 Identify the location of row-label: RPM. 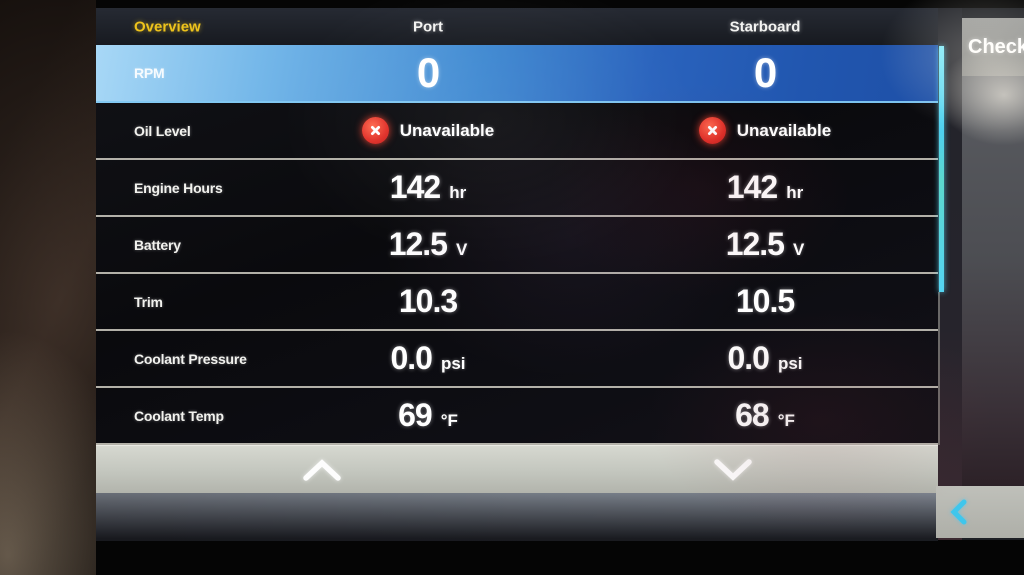
(149, 73).